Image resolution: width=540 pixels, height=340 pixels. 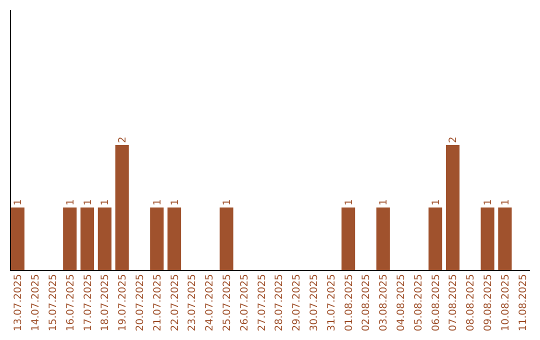 What do you see at coordinates (418, 303) in the screenshot?
I see `x-tick-label: 05.08.2025` at bounding box center [418, 303].